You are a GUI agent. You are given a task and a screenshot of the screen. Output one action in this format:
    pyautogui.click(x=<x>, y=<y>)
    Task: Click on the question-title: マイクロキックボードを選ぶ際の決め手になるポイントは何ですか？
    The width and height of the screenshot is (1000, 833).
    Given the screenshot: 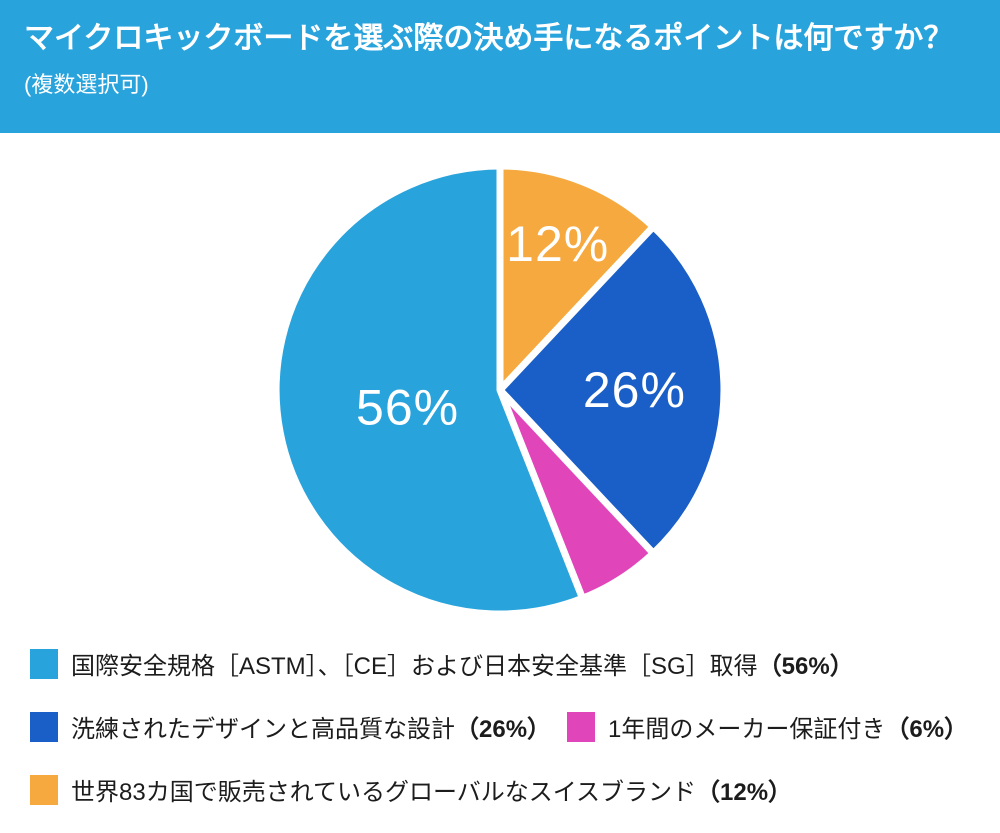 What is the action you would take?
    pyautogui.click(x=489, y=38)
    